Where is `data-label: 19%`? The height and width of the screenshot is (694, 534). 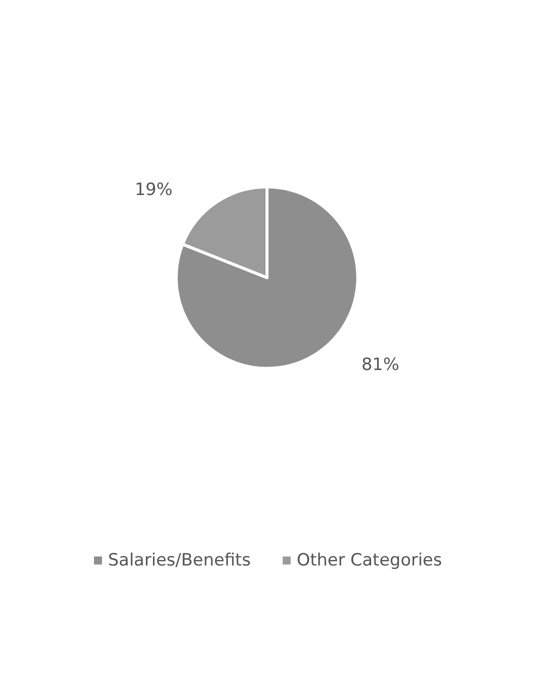 data-label: 19% is located at coordinates (153, 190).